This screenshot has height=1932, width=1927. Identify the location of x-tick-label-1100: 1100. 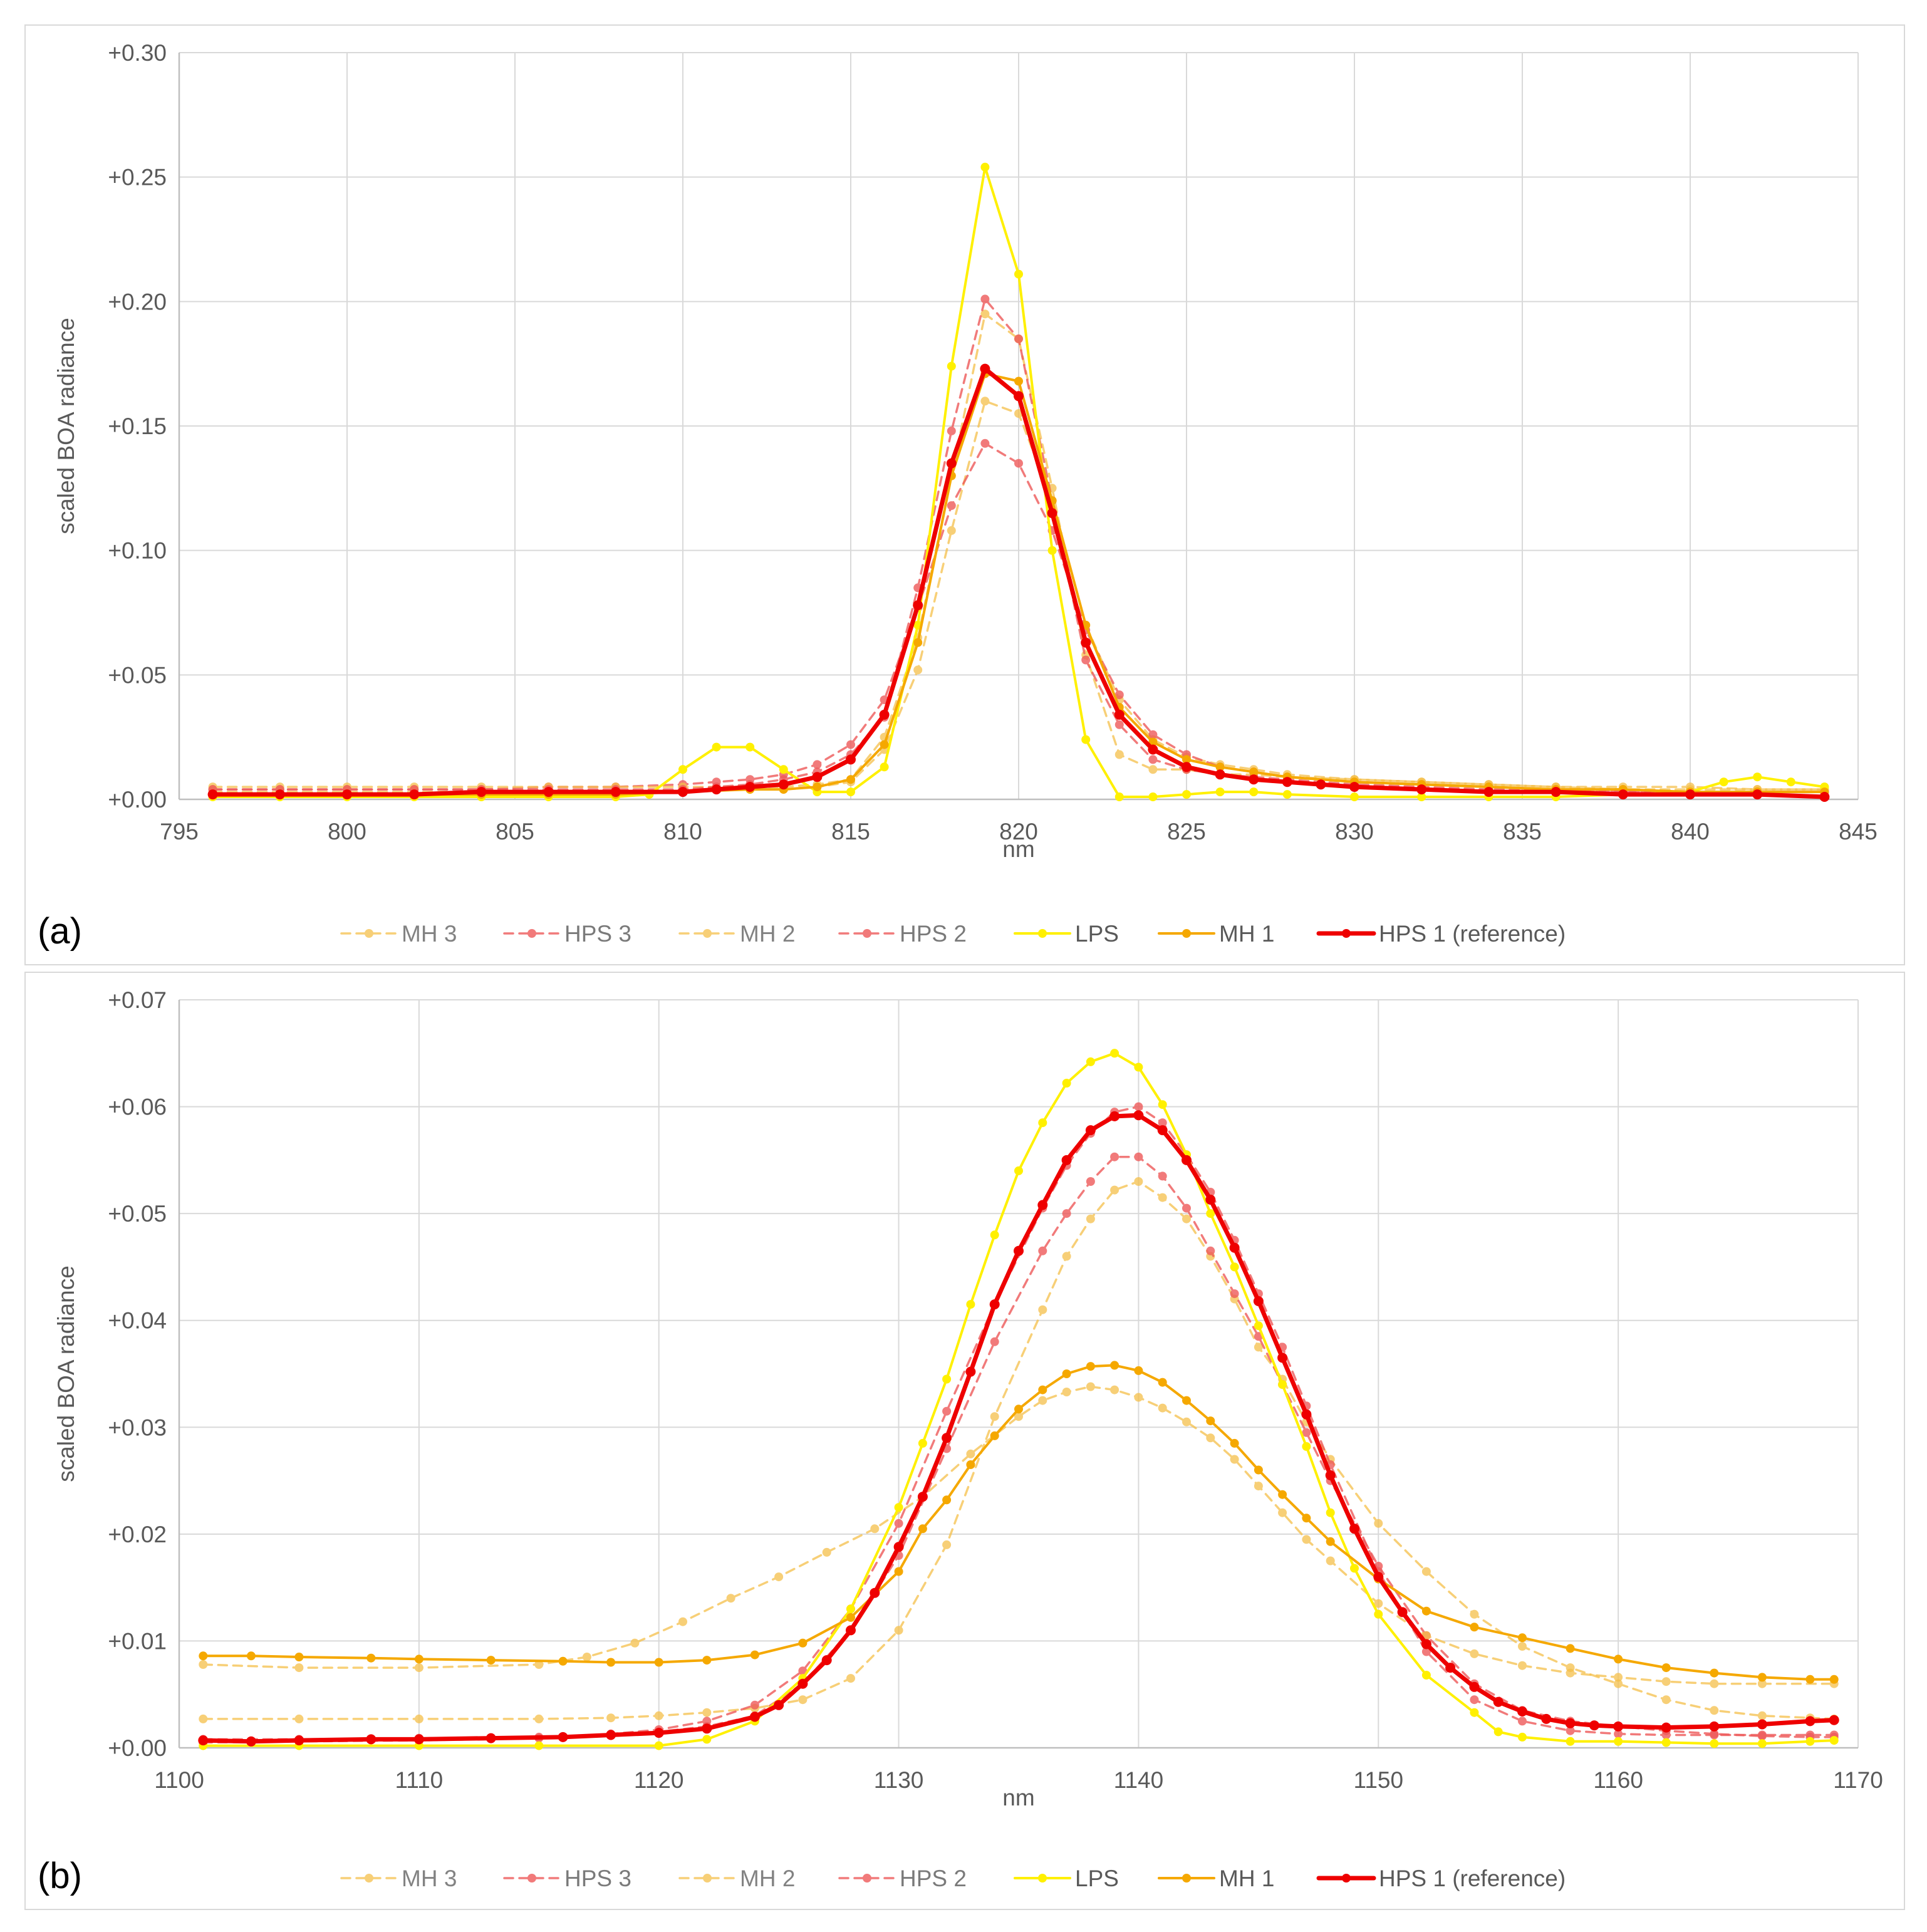
(179, 1780).